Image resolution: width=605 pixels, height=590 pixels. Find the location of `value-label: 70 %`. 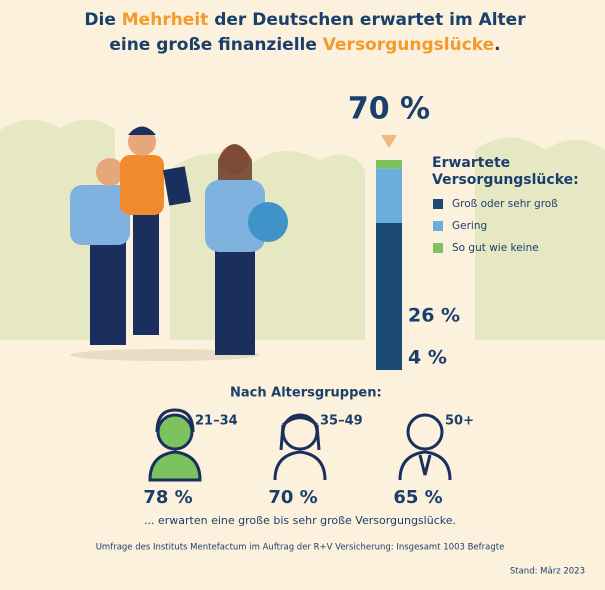

value-label: 70 % is located at coordinates (389, 109).